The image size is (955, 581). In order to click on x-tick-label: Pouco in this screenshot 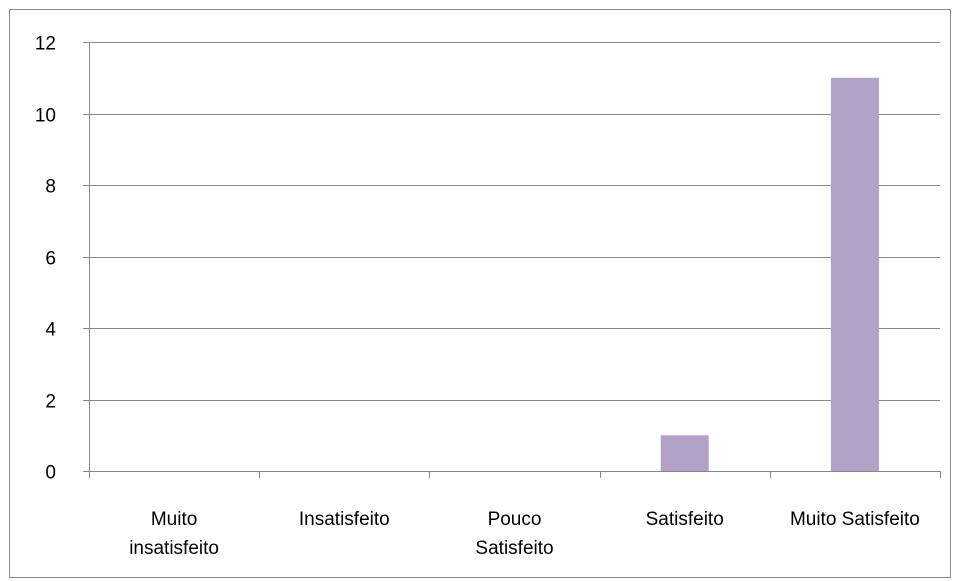, I will do `click(515, 519)`.